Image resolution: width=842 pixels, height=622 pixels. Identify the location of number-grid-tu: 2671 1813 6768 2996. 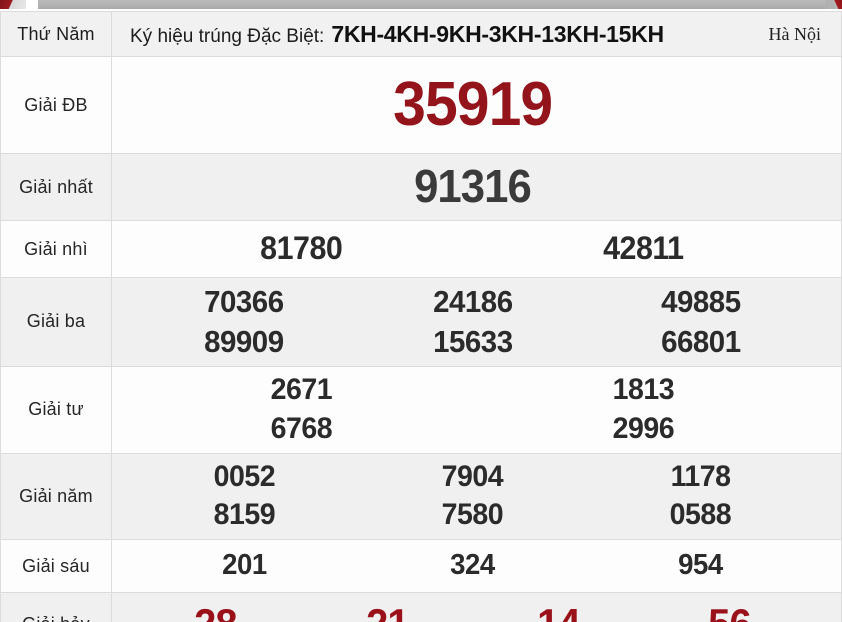
(476, 410).